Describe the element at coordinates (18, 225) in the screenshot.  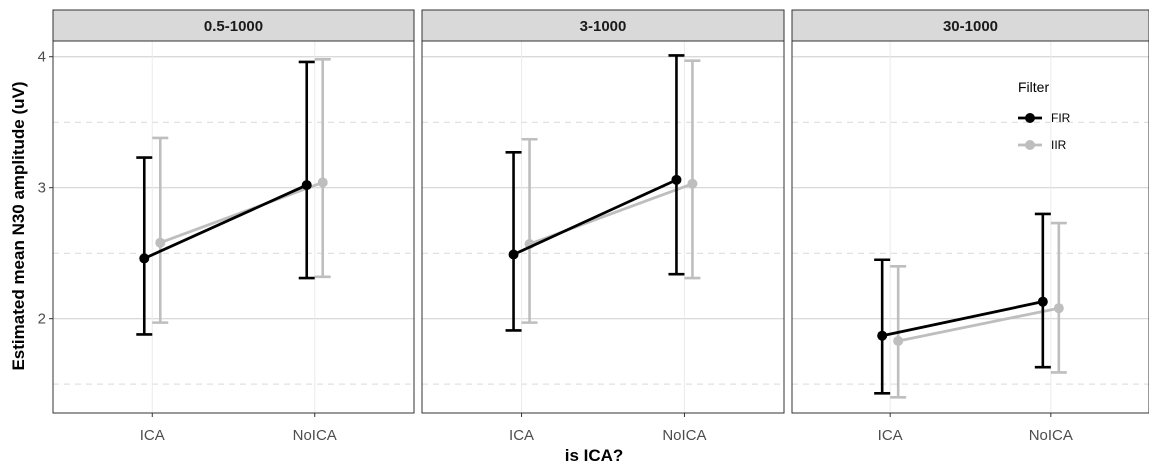
I see `y-axis-title: Estimated mean N30 amplitude (uV)` at that location.